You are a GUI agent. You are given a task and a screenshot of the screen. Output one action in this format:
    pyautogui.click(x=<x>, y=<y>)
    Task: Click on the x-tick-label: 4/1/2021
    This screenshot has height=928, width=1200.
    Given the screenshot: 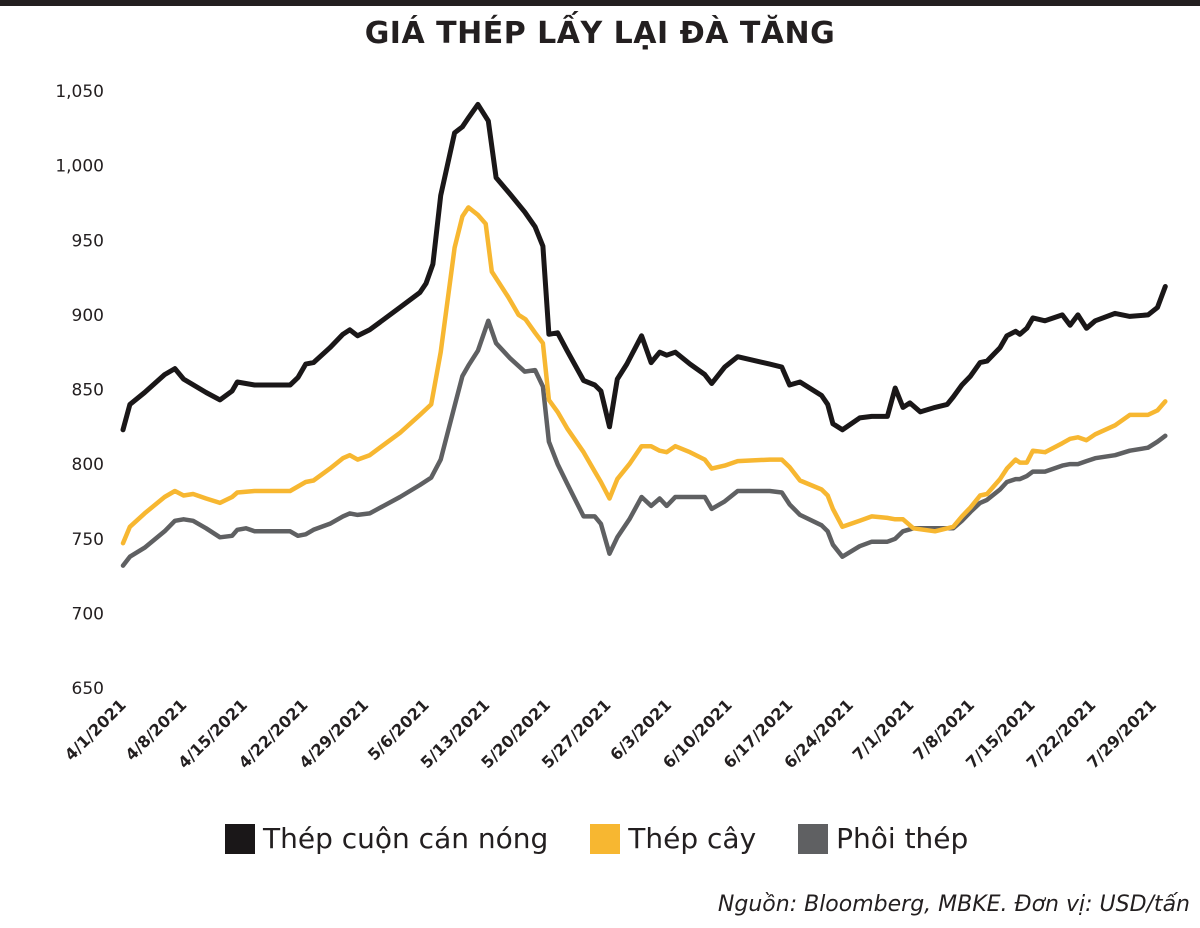 What is the action you would take?
    pyautogui.click(x=95, y=729)
    